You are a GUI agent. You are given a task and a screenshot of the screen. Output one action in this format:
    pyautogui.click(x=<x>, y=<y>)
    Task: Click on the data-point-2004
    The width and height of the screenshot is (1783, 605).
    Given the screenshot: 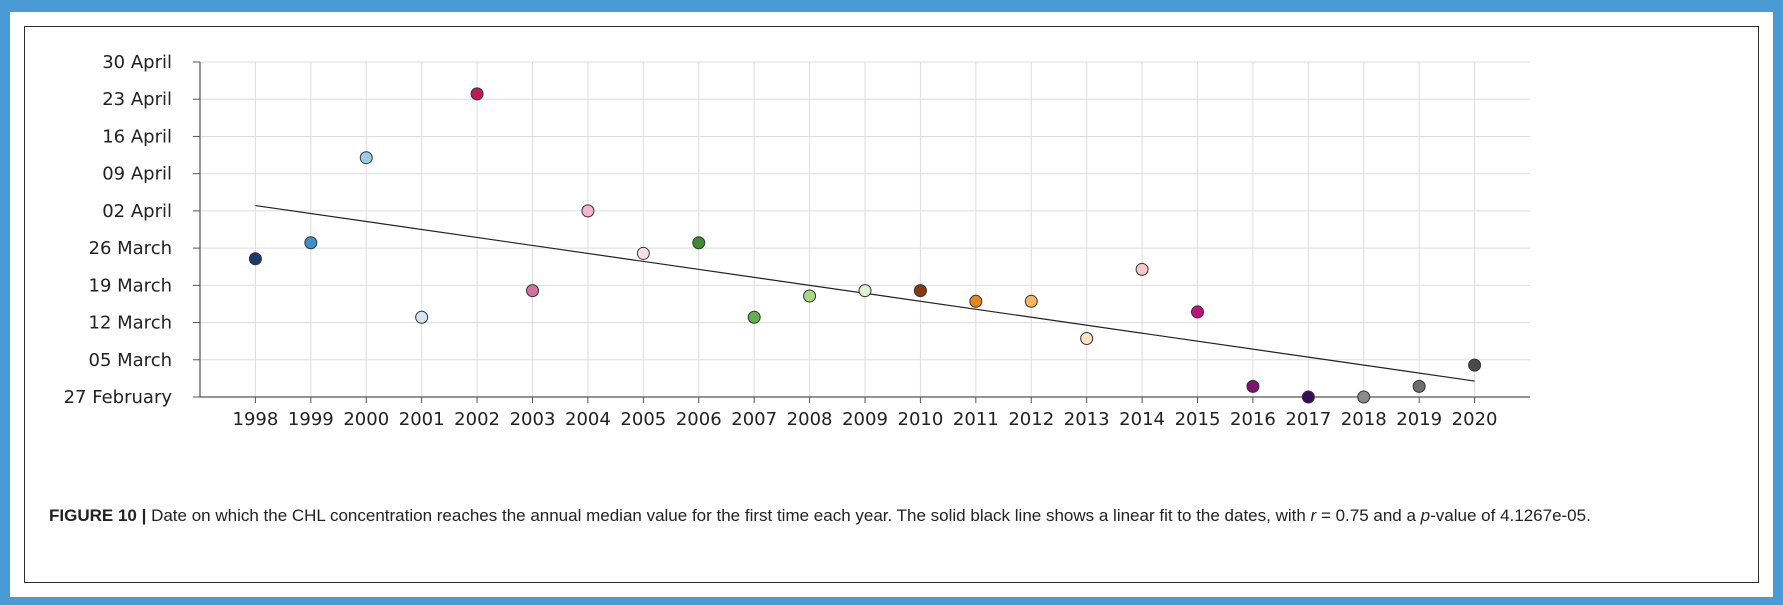 What is the action you would take?
    pyautogui.click(x=588, y=211)
    